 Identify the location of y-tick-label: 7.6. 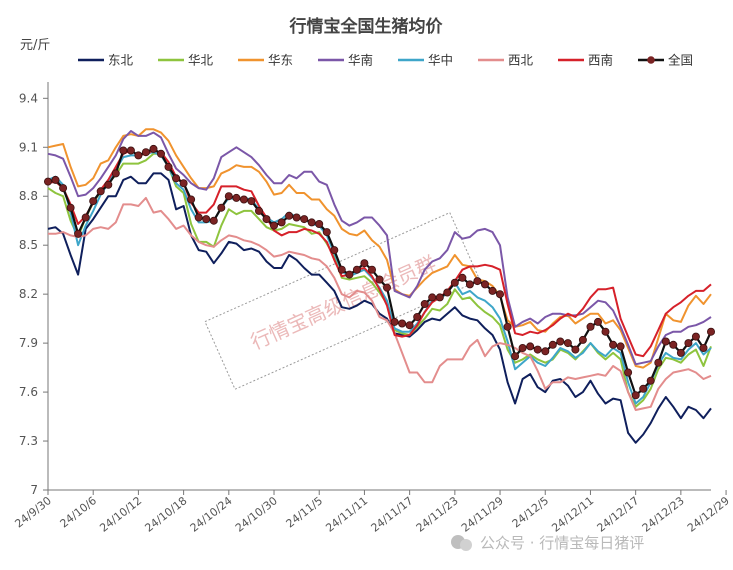
(28, 392).